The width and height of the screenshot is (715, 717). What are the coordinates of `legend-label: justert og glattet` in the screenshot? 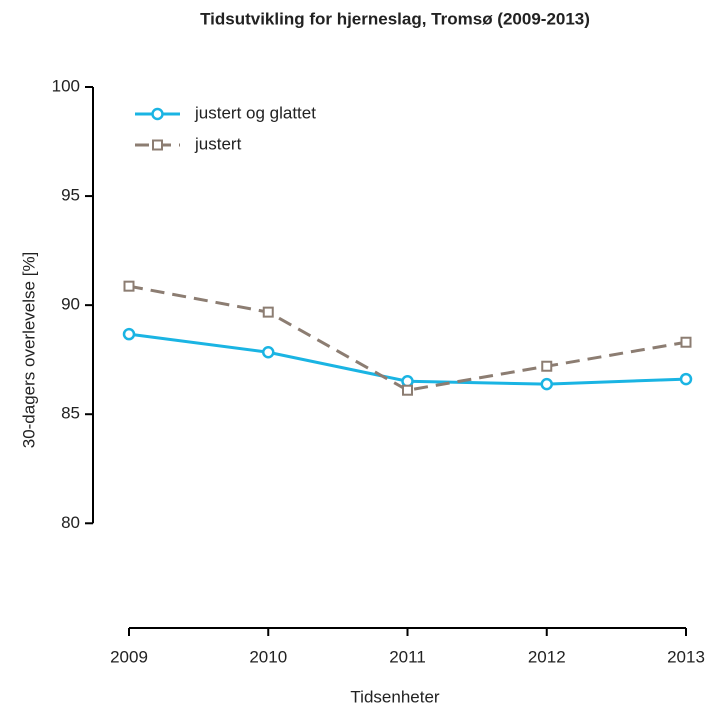 It's located at (255, 112).